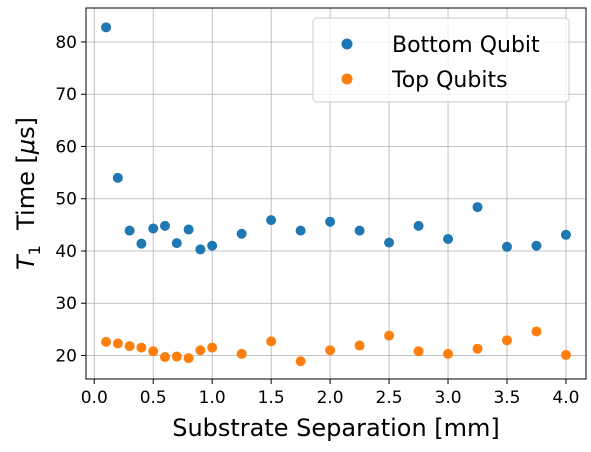  Describe the element at coordinates (565, 398) in the screenshot. I see `x-tick-label: 4.0` at that location.